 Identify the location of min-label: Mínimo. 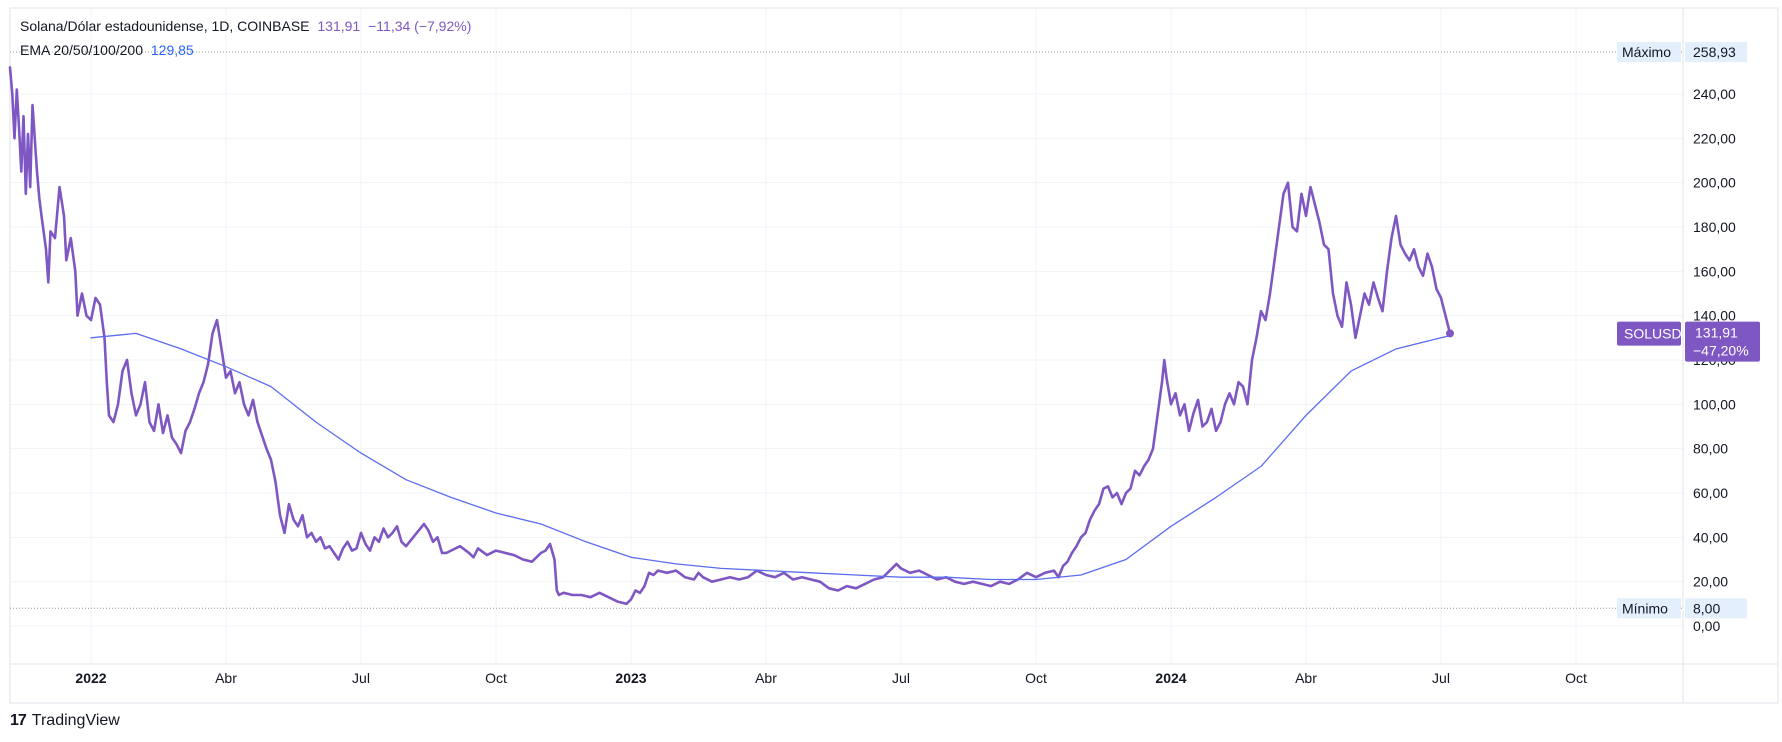
(1645, 608).